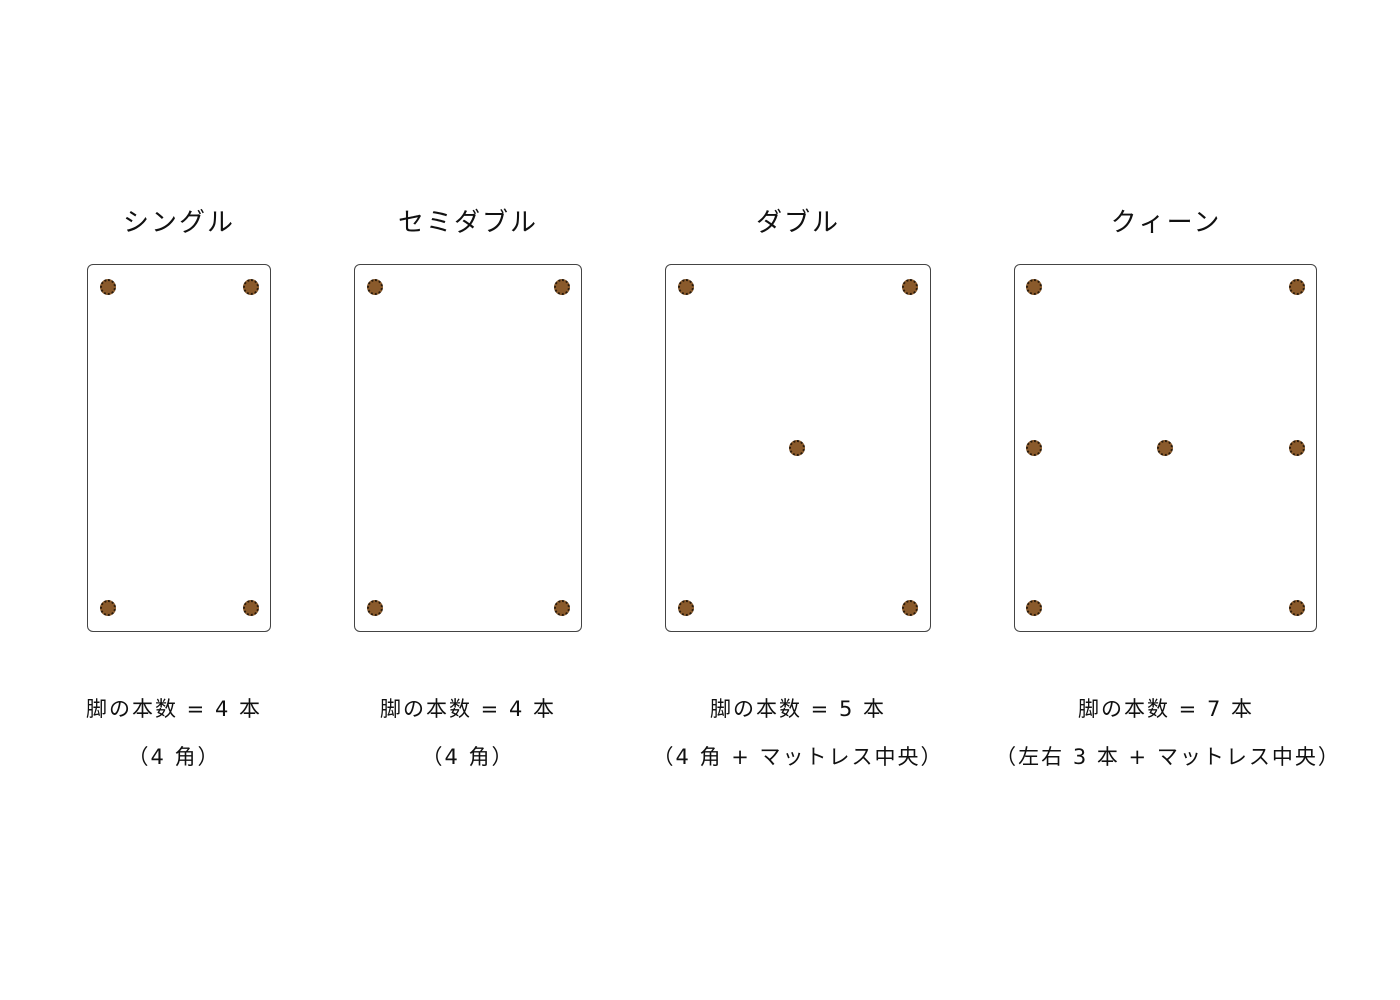 The width and height of the screenshot is (1400, 1000). What do you see at coordinates (179, 223) in the screenshot?
I see `bed-title: シングル` at bounding box center [179, 223].